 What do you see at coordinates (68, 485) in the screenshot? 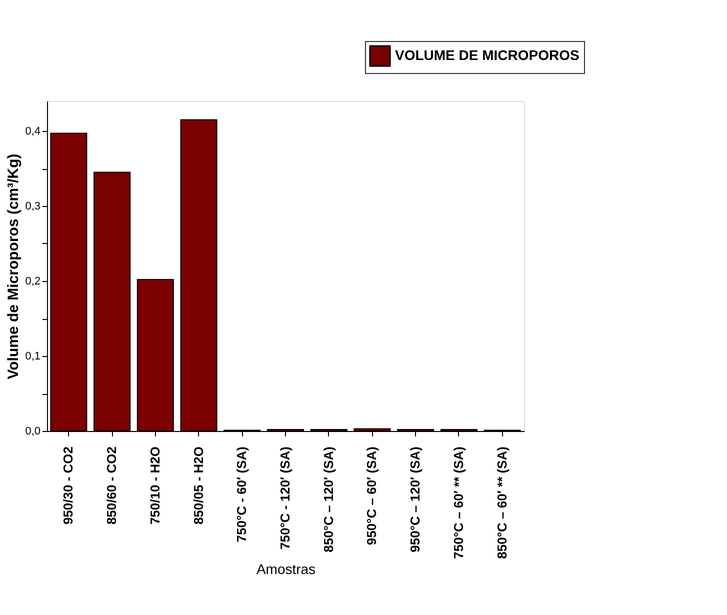
I see `x-tick-label: 950/30 - CO2` at bounding box center [68, 485].